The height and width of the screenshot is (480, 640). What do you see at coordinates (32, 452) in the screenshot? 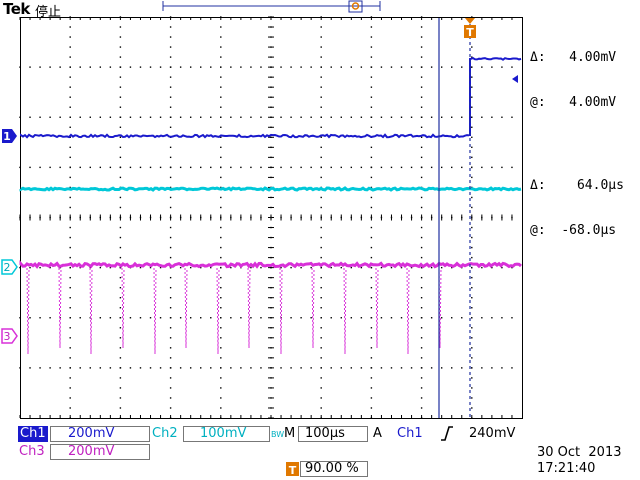
I see `ch3-label: Ch3` at bounding box center [32, 452].